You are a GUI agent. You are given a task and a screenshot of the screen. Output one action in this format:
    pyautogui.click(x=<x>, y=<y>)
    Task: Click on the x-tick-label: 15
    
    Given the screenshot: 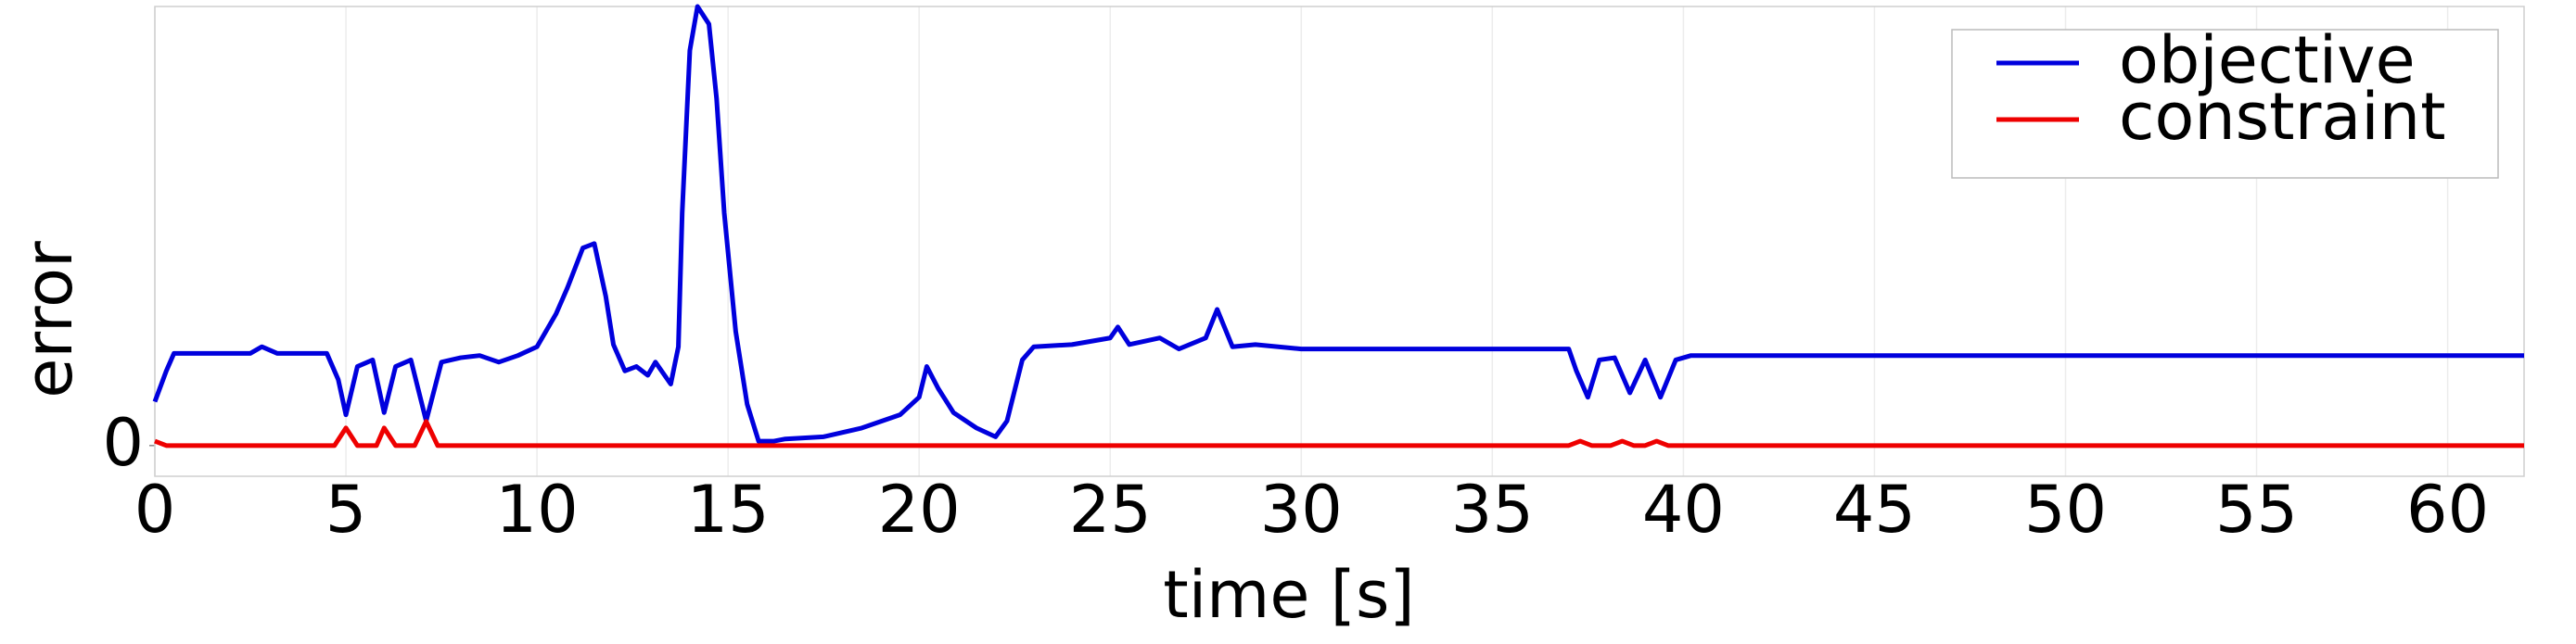 What is the action you would take?
    pyautogui.click(x=729, y=510)
    